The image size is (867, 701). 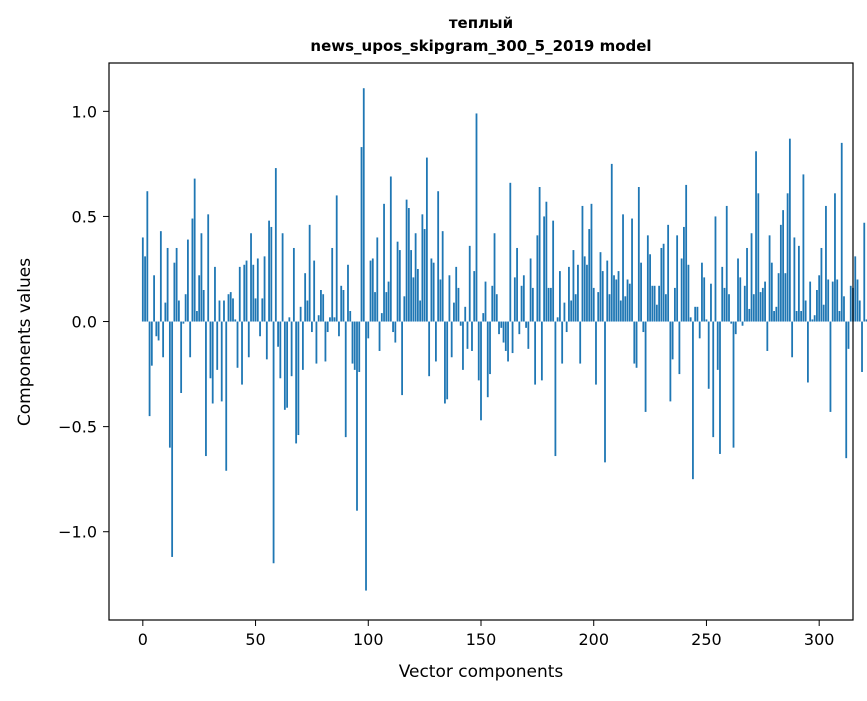 I want to click on chart-title-line2: news_upos_skipgram_300_5_2019 model, so click(x=480, y=46).